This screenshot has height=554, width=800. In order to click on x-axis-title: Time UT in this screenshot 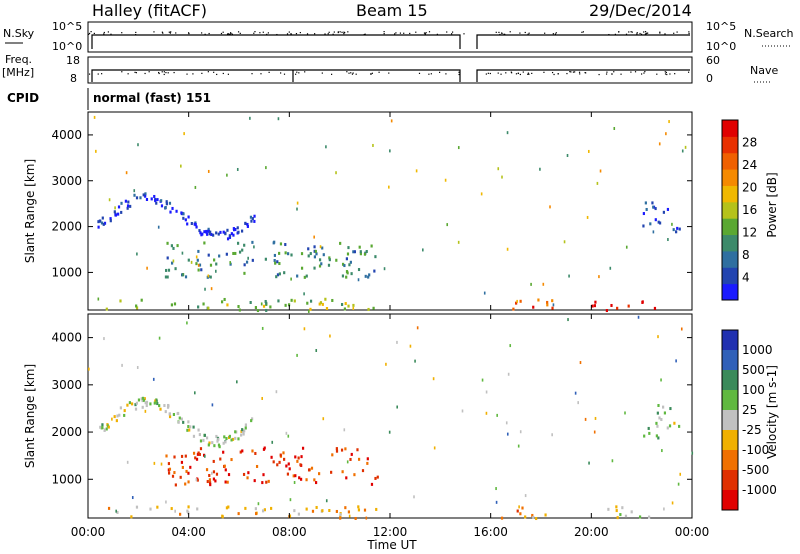, I will do `click(391, 545)`.